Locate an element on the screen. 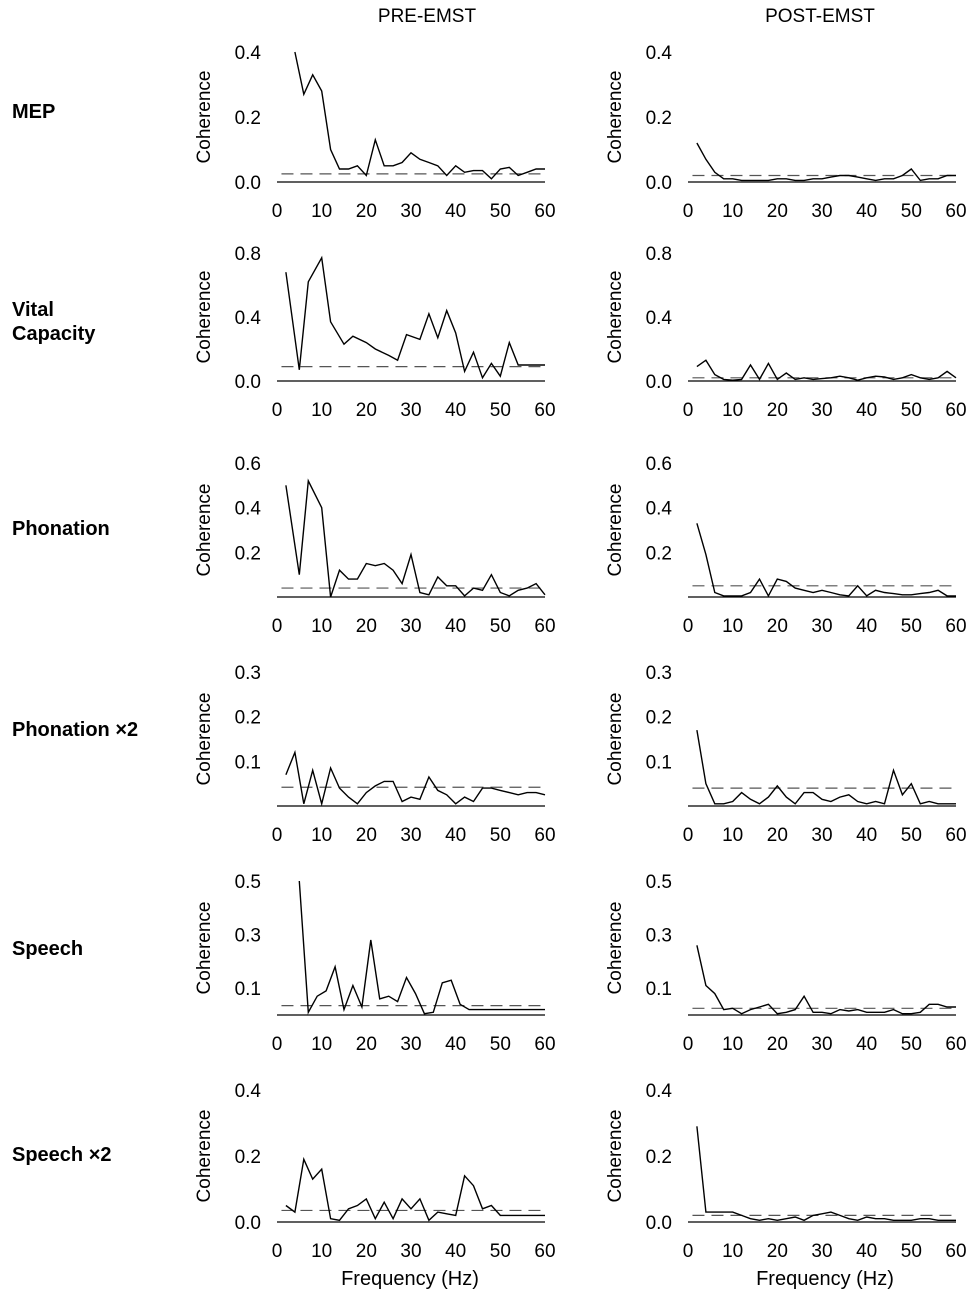 The height and width of the screenshot is (1295, 972). column-title-pre: PRE-EMST is located at coordinates (427, 16).